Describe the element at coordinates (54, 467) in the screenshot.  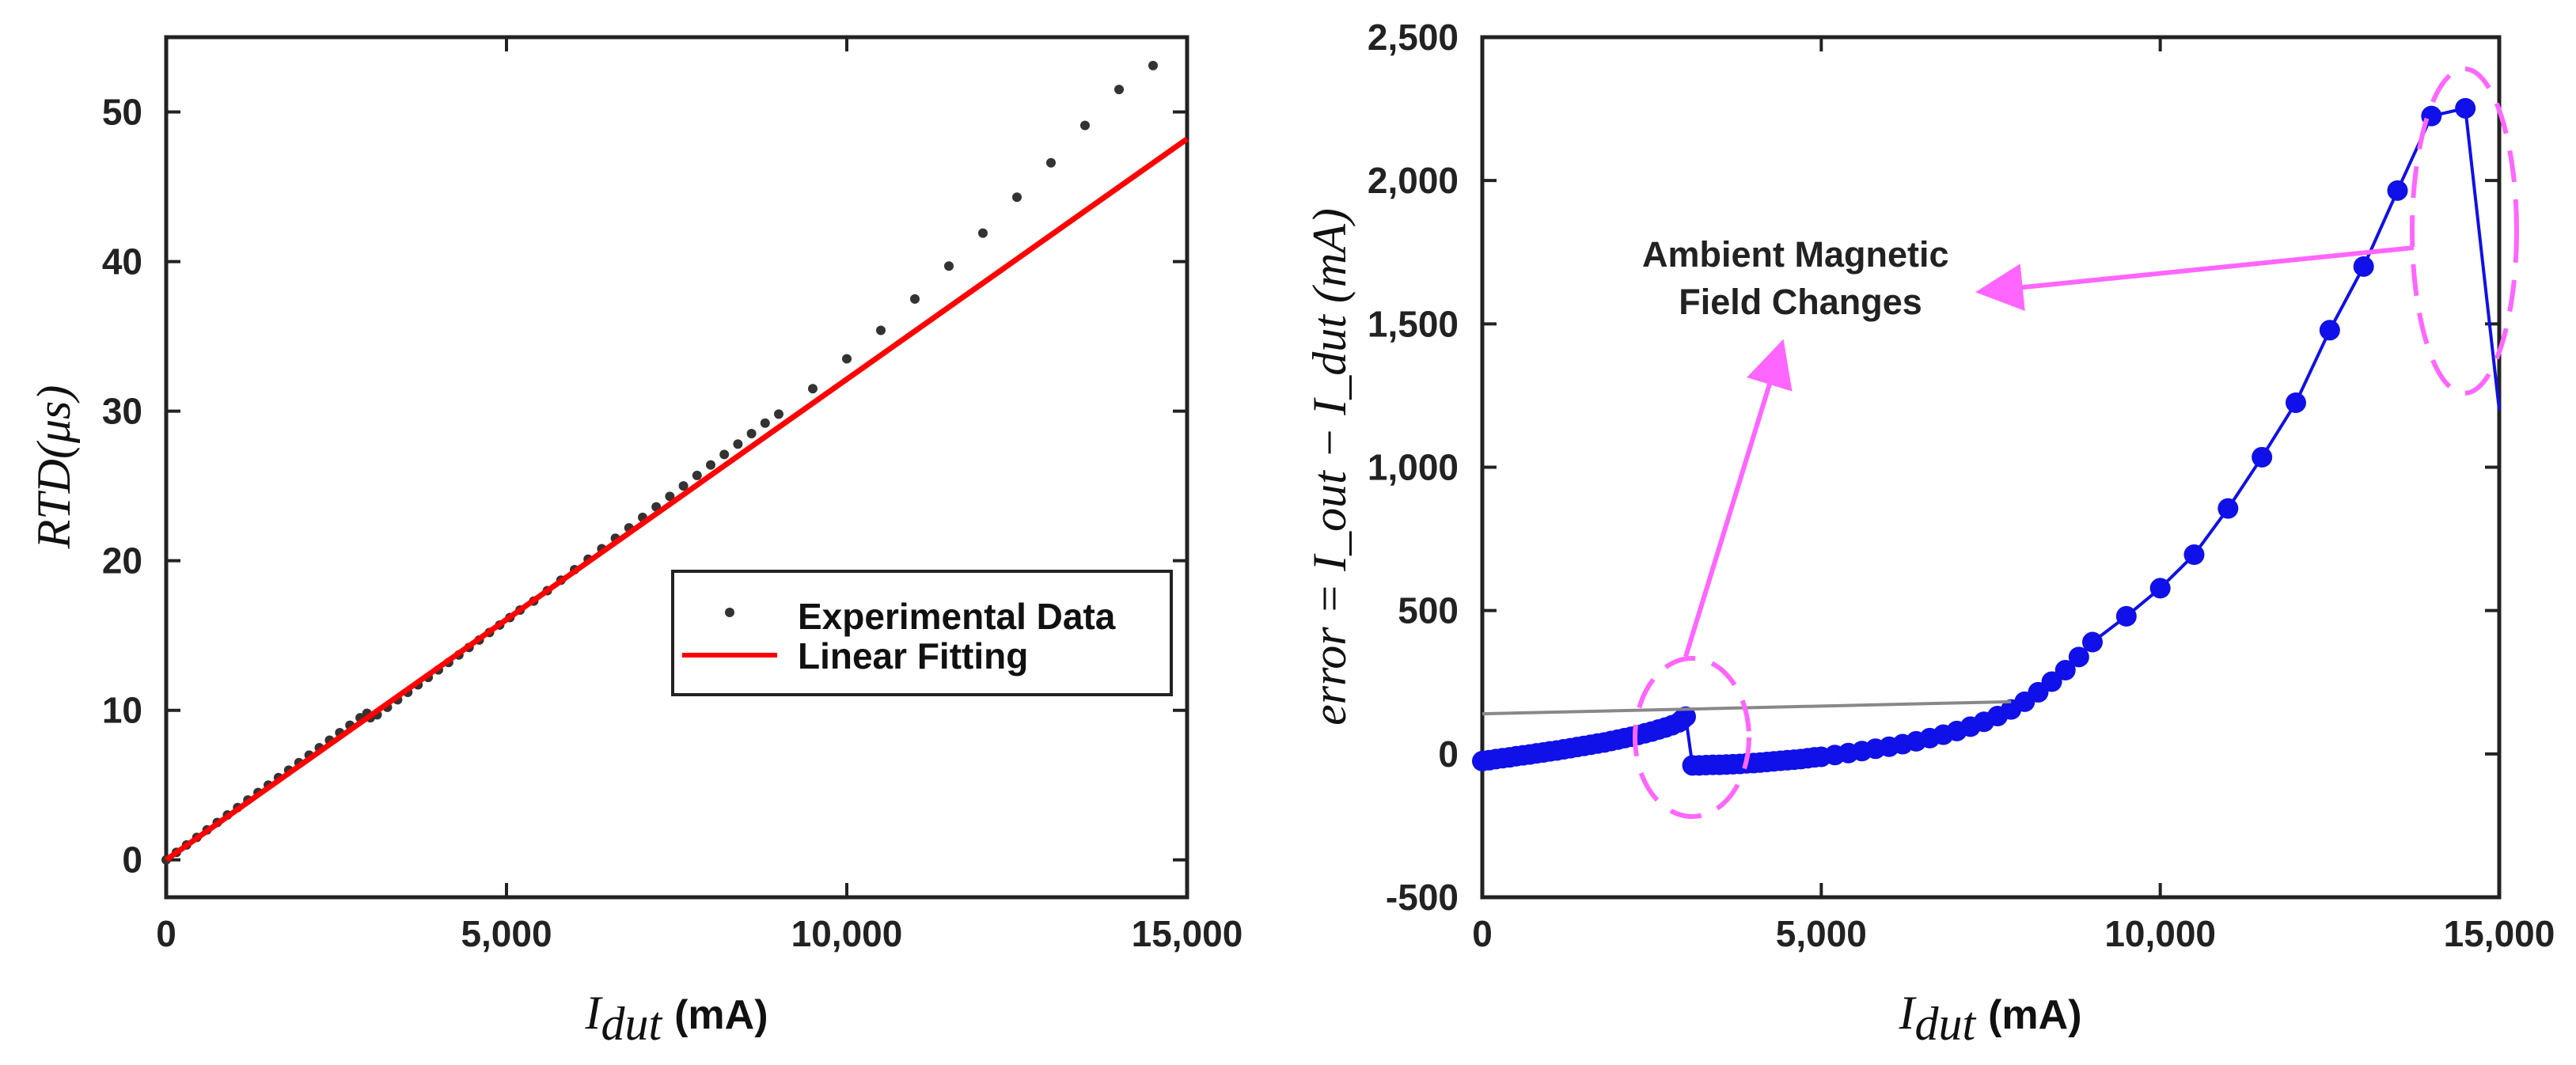
I see `left-y-axis-label: RTD(μs)` at that location.